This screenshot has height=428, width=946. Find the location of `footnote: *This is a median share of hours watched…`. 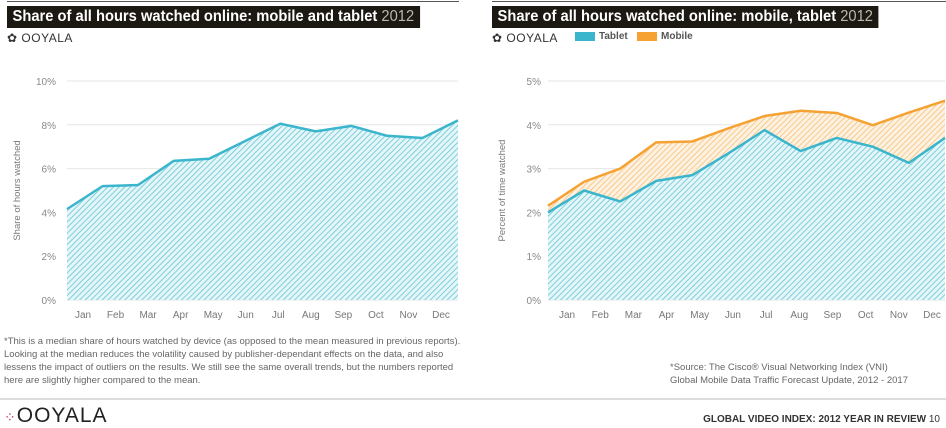

footnote: *This is a median share of hours watched… is located at coordinates (232, 361).